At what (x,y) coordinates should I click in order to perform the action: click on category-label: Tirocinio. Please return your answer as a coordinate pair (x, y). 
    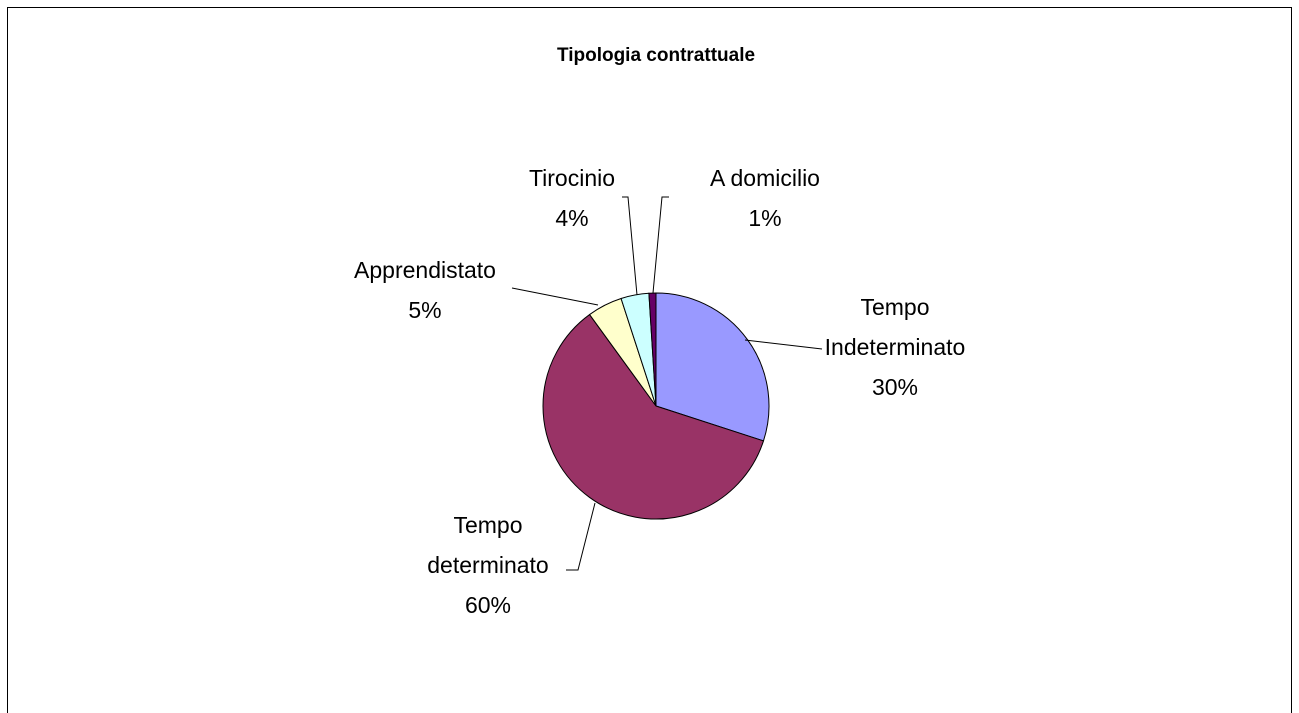
    Looking at the image, I should click on (572, 178).